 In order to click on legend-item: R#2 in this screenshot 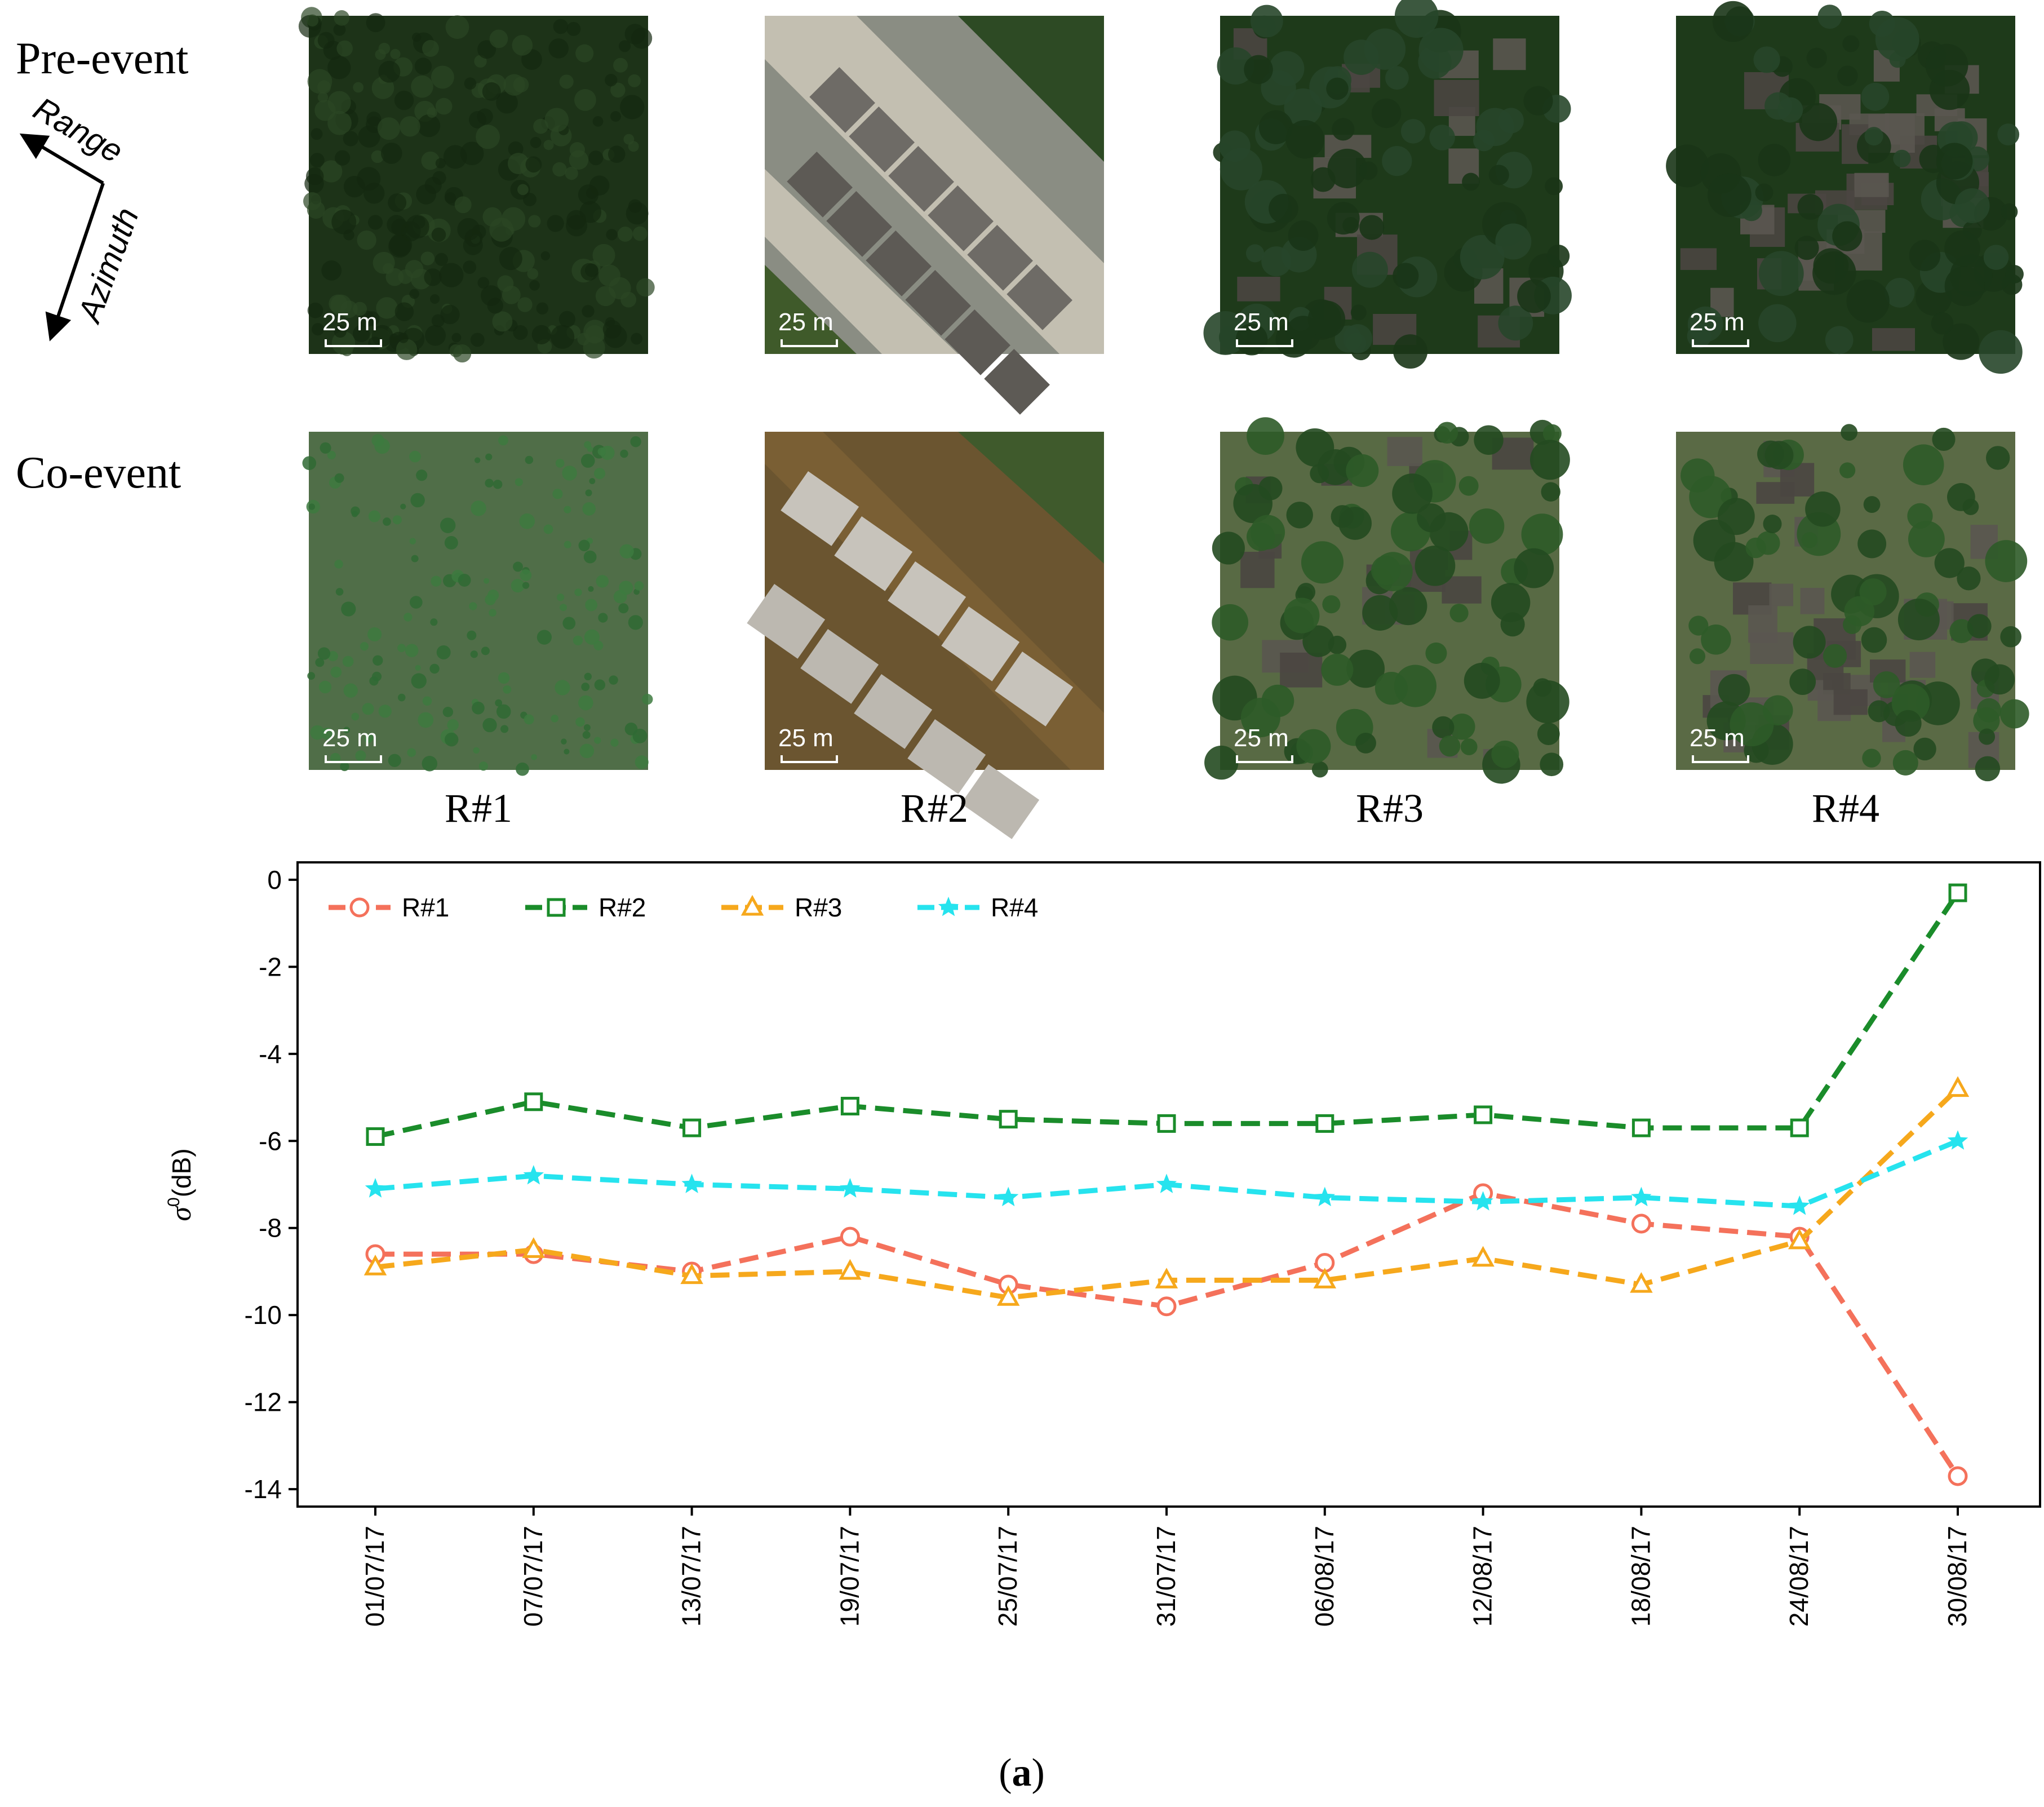, I will do `click(585, 908)`.